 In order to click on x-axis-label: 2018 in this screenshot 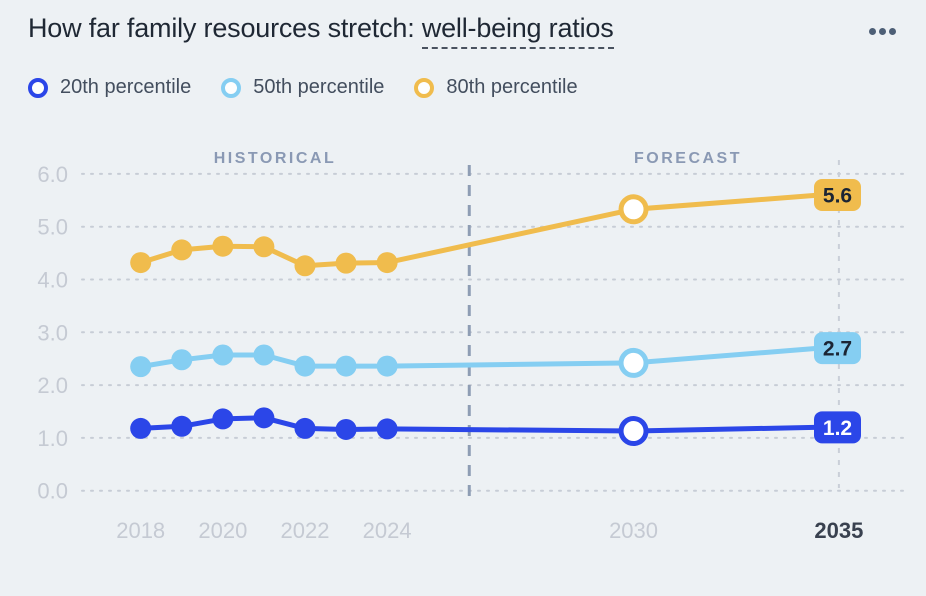, I will do `click(140, 530)`.